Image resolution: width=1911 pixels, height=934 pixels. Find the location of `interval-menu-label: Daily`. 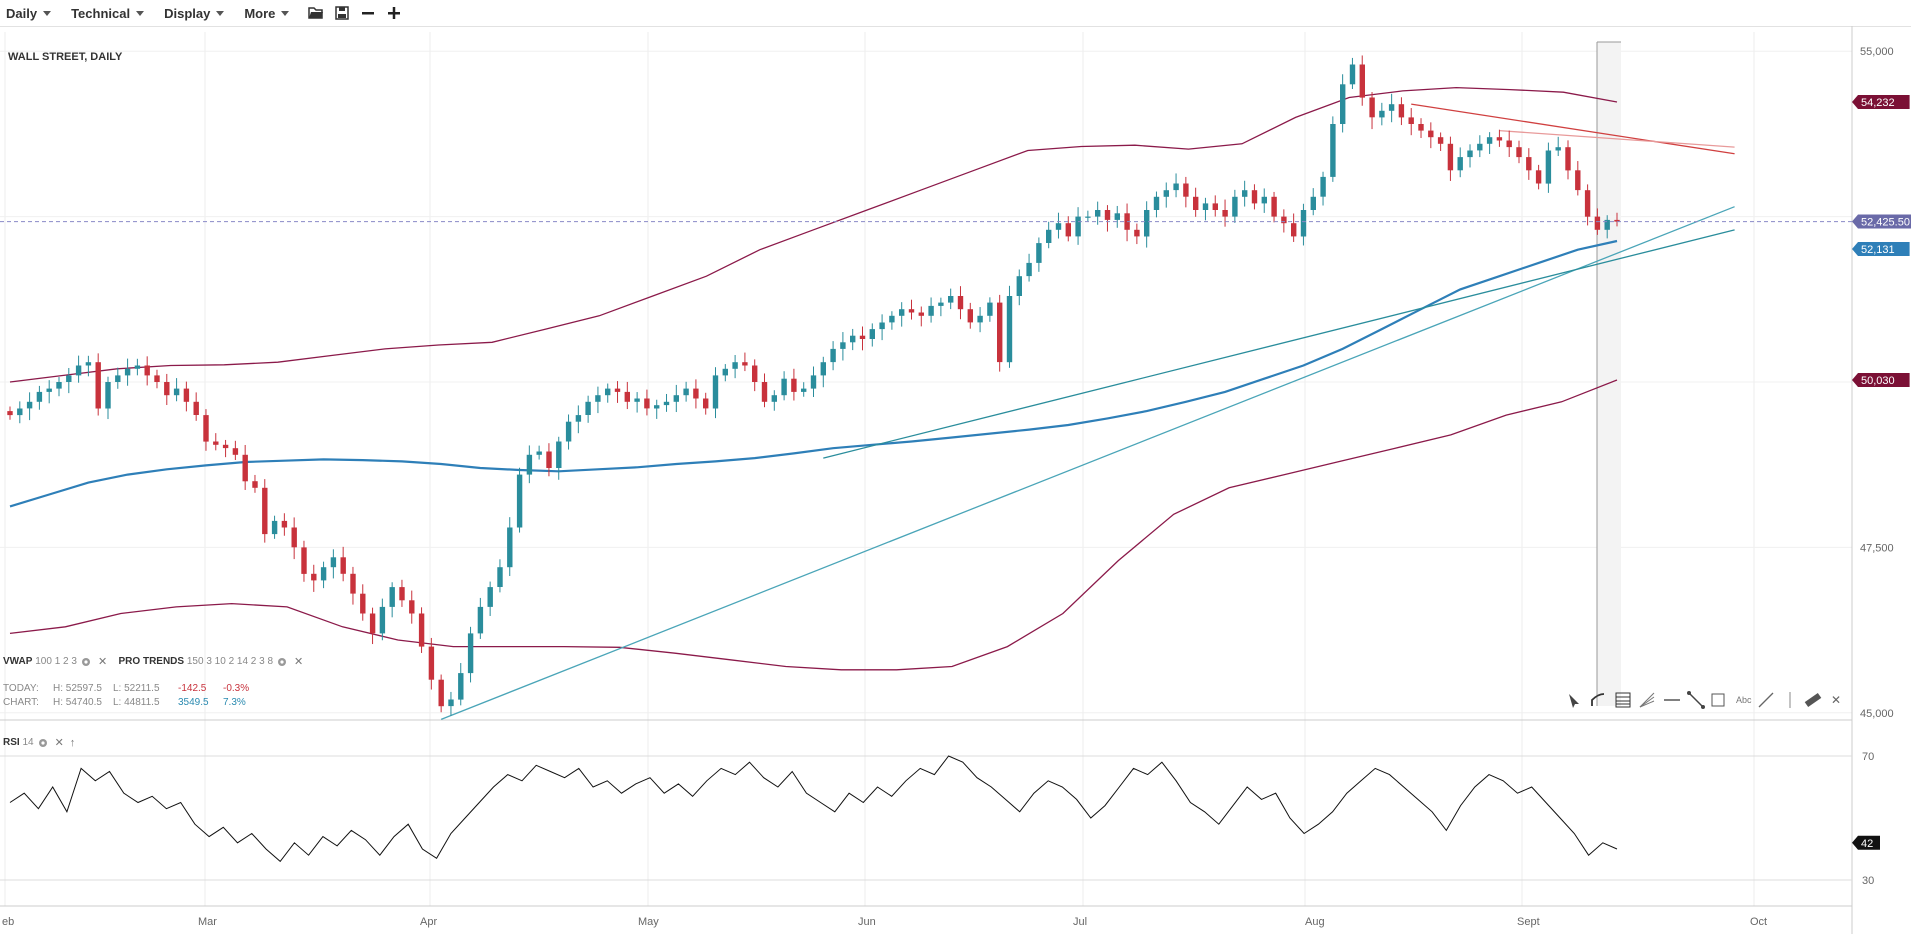

interval-menu-label: Daily is located at coordinates (22, 13).